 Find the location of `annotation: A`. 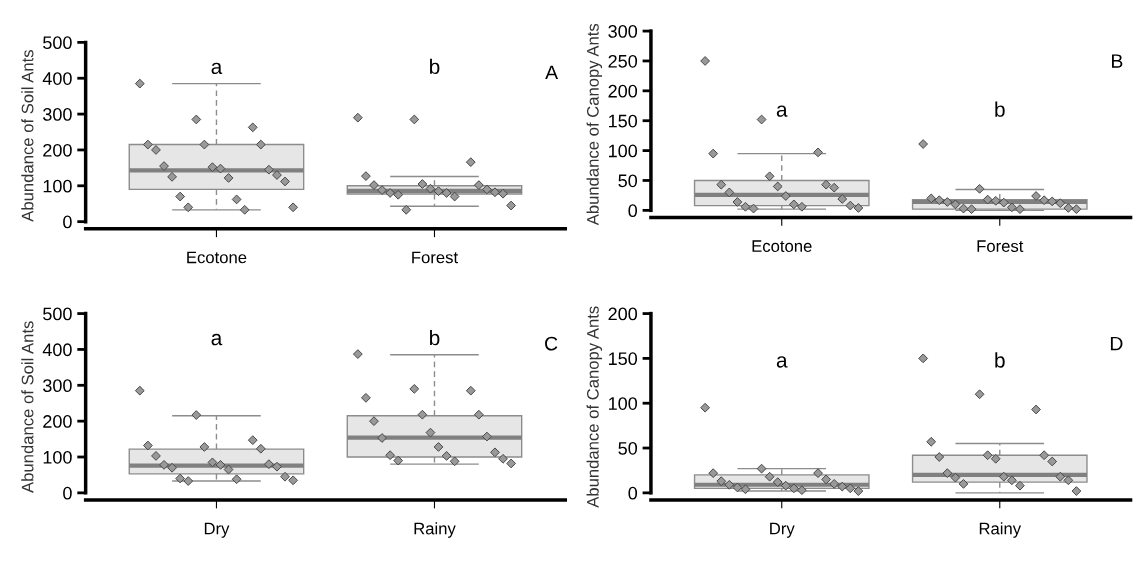

annotation: A is located at coordinates (552, 72).